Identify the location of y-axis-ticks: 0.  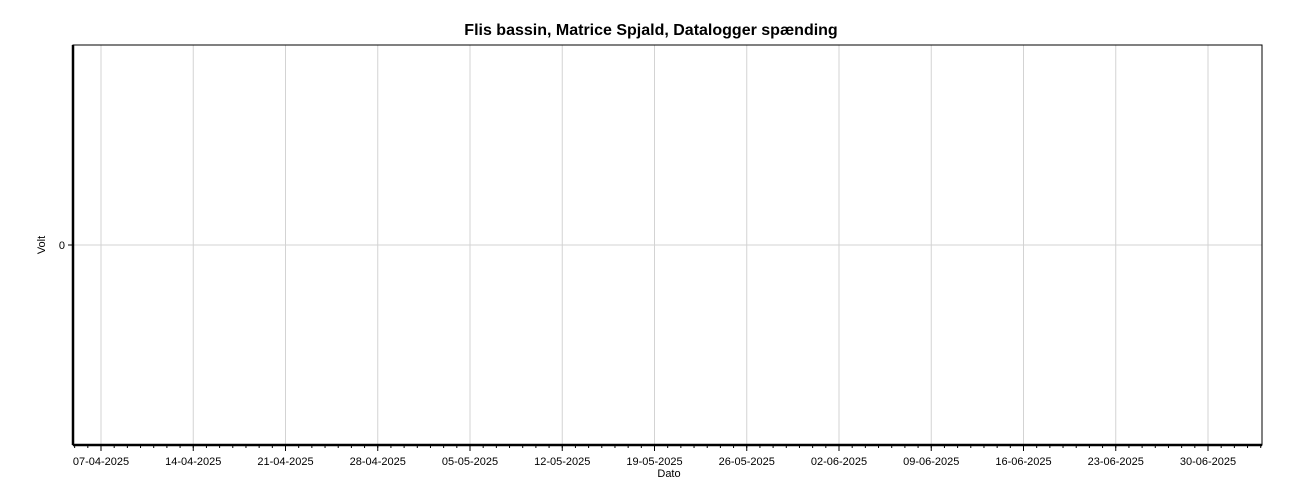
(66, 246).